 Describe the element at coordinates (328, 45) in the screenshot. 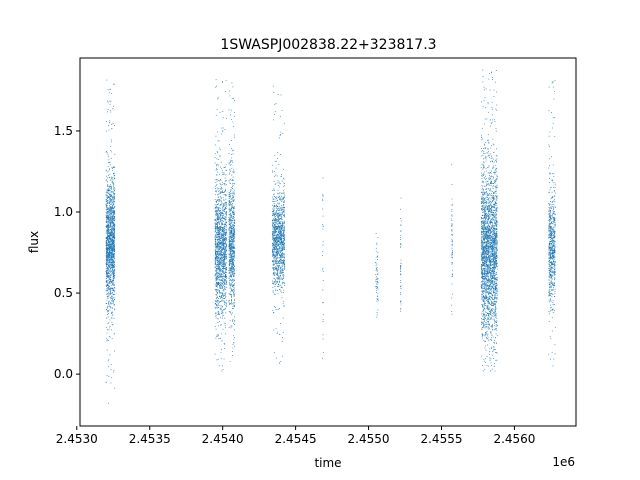

I see `chart-title: 1SWASPJ002838.22+323817.3` at that location.